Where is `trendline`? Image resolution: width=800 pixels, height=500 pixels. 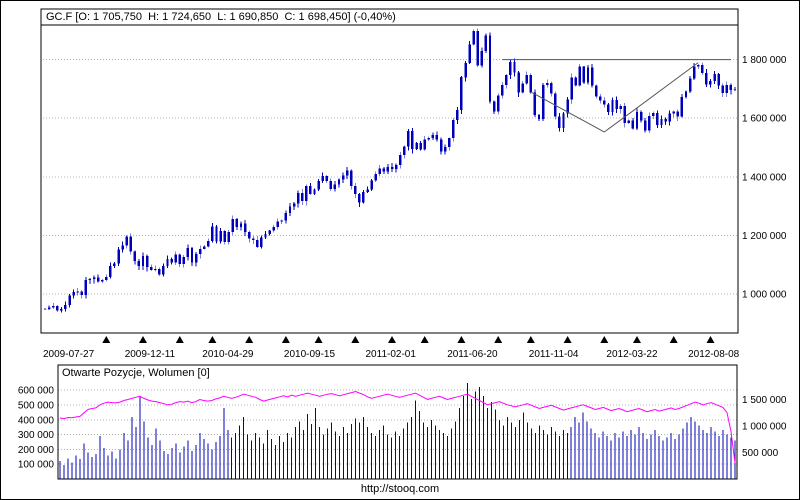
trendline is located at coordinates (651, 97).